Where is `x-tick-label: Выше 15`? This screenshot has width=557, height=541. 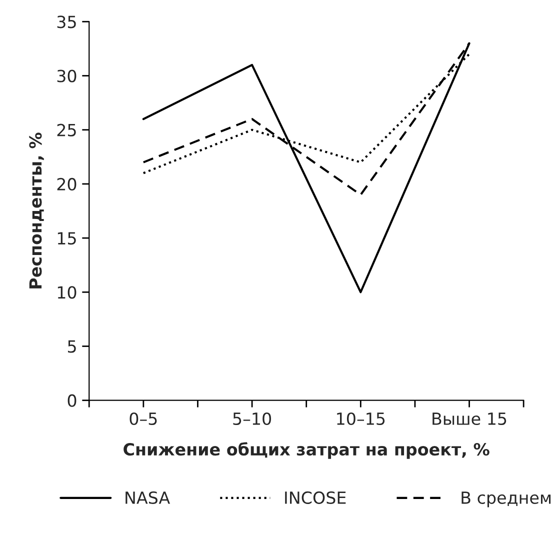 x-tick-label: Выше 15 is located at coordinates (469, 419).